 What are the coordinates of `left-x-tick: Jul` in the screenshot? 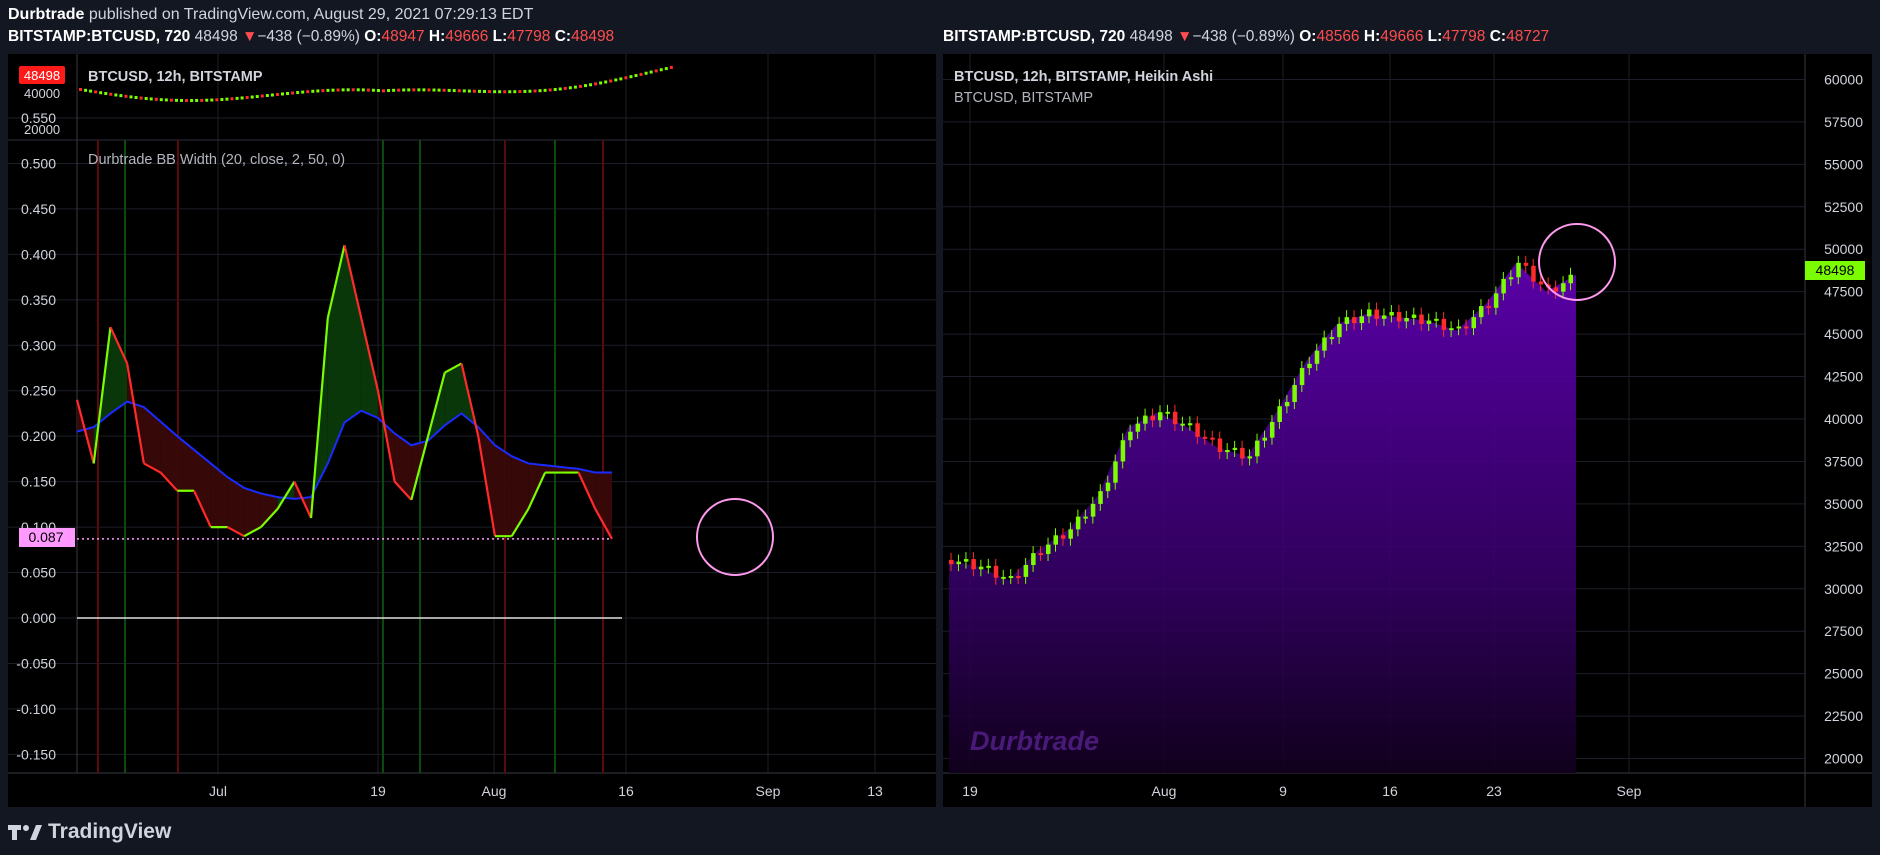 It's located at (218, 791).